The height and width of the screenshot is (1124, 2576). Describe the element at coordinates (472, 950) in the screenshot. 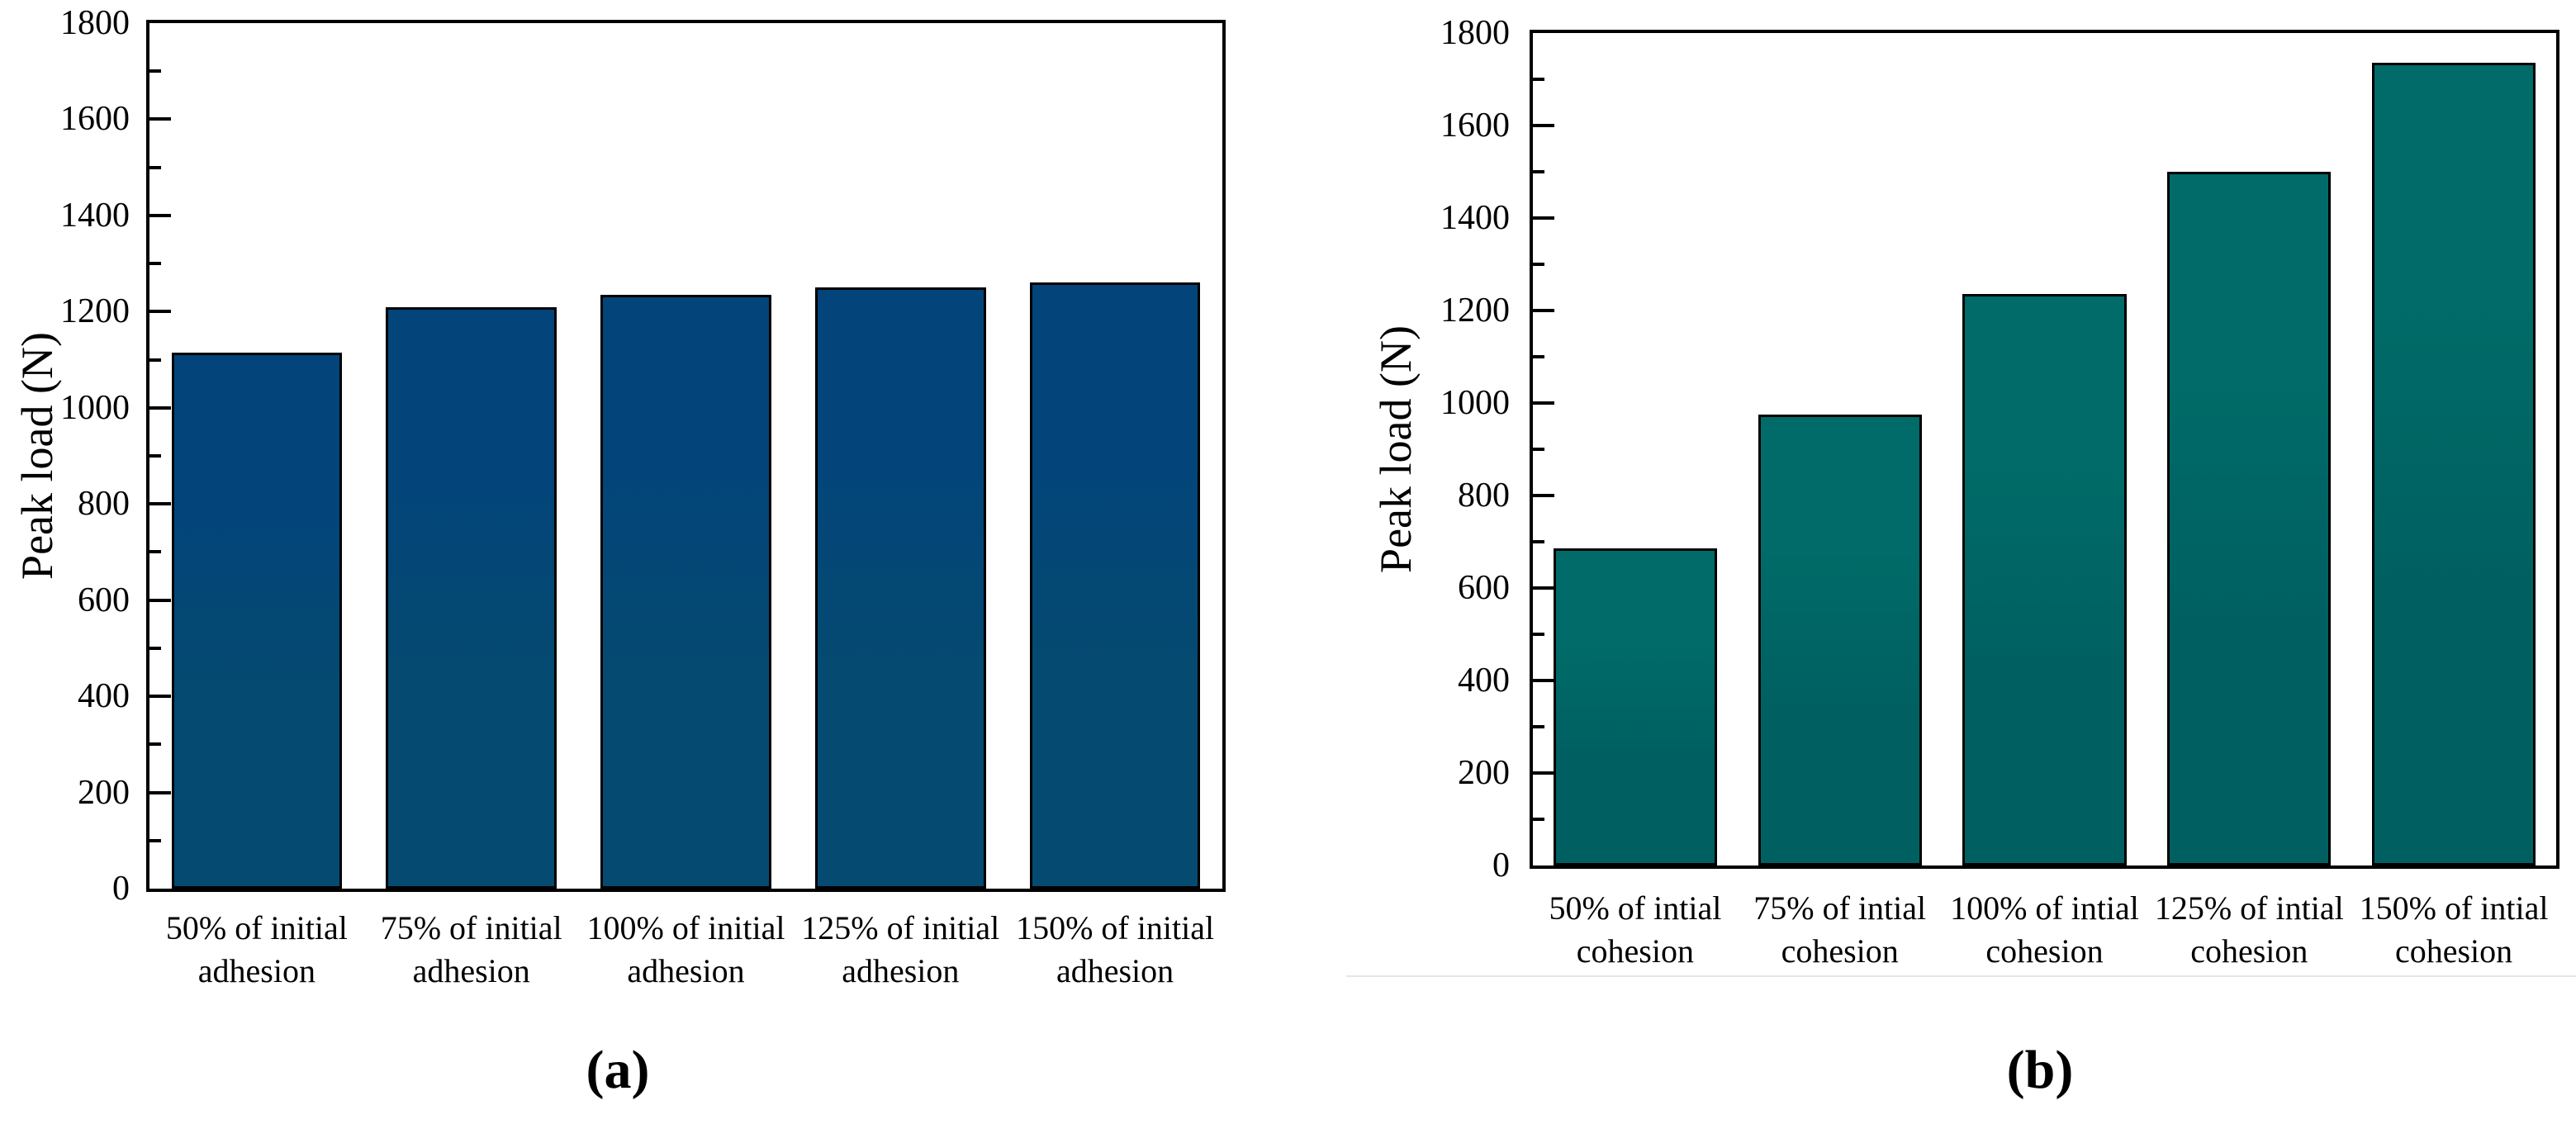

I see `x-category-label: 75% of initial adhesion` at that location.